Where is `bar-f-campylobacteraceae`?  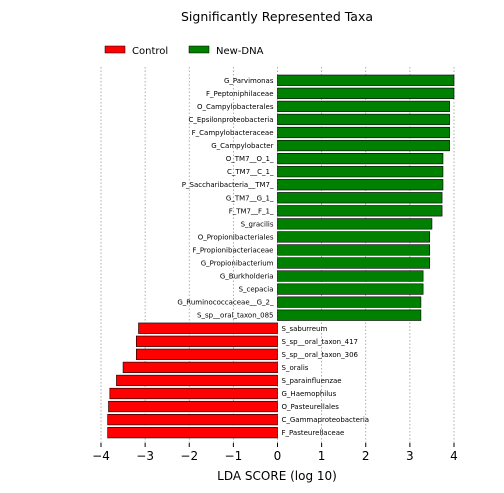
bar-f-campylobacteraceae is located at coordinates (363, 132).